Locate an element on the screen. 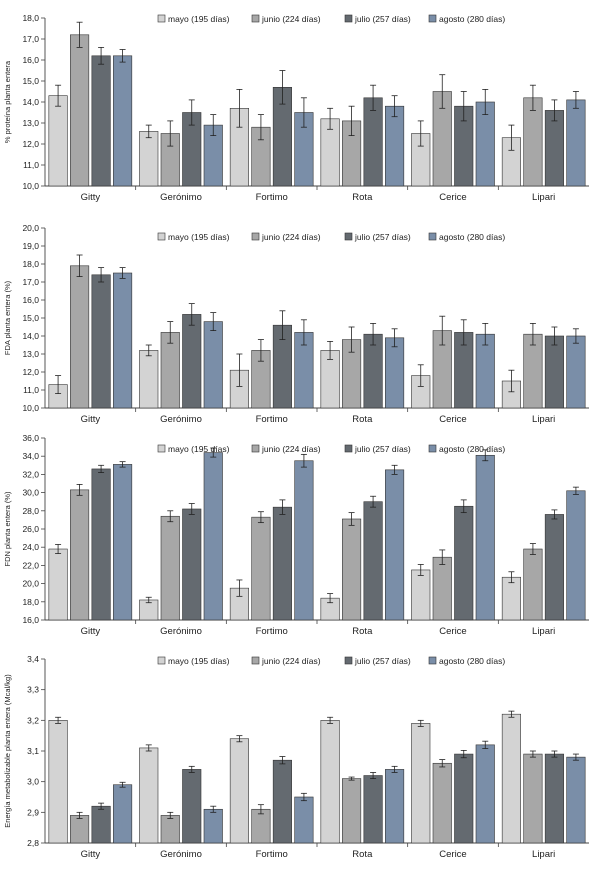 This screenshot has width=600, height=869. y-tick-label: 36,0 is located at coordinates (30, 438).